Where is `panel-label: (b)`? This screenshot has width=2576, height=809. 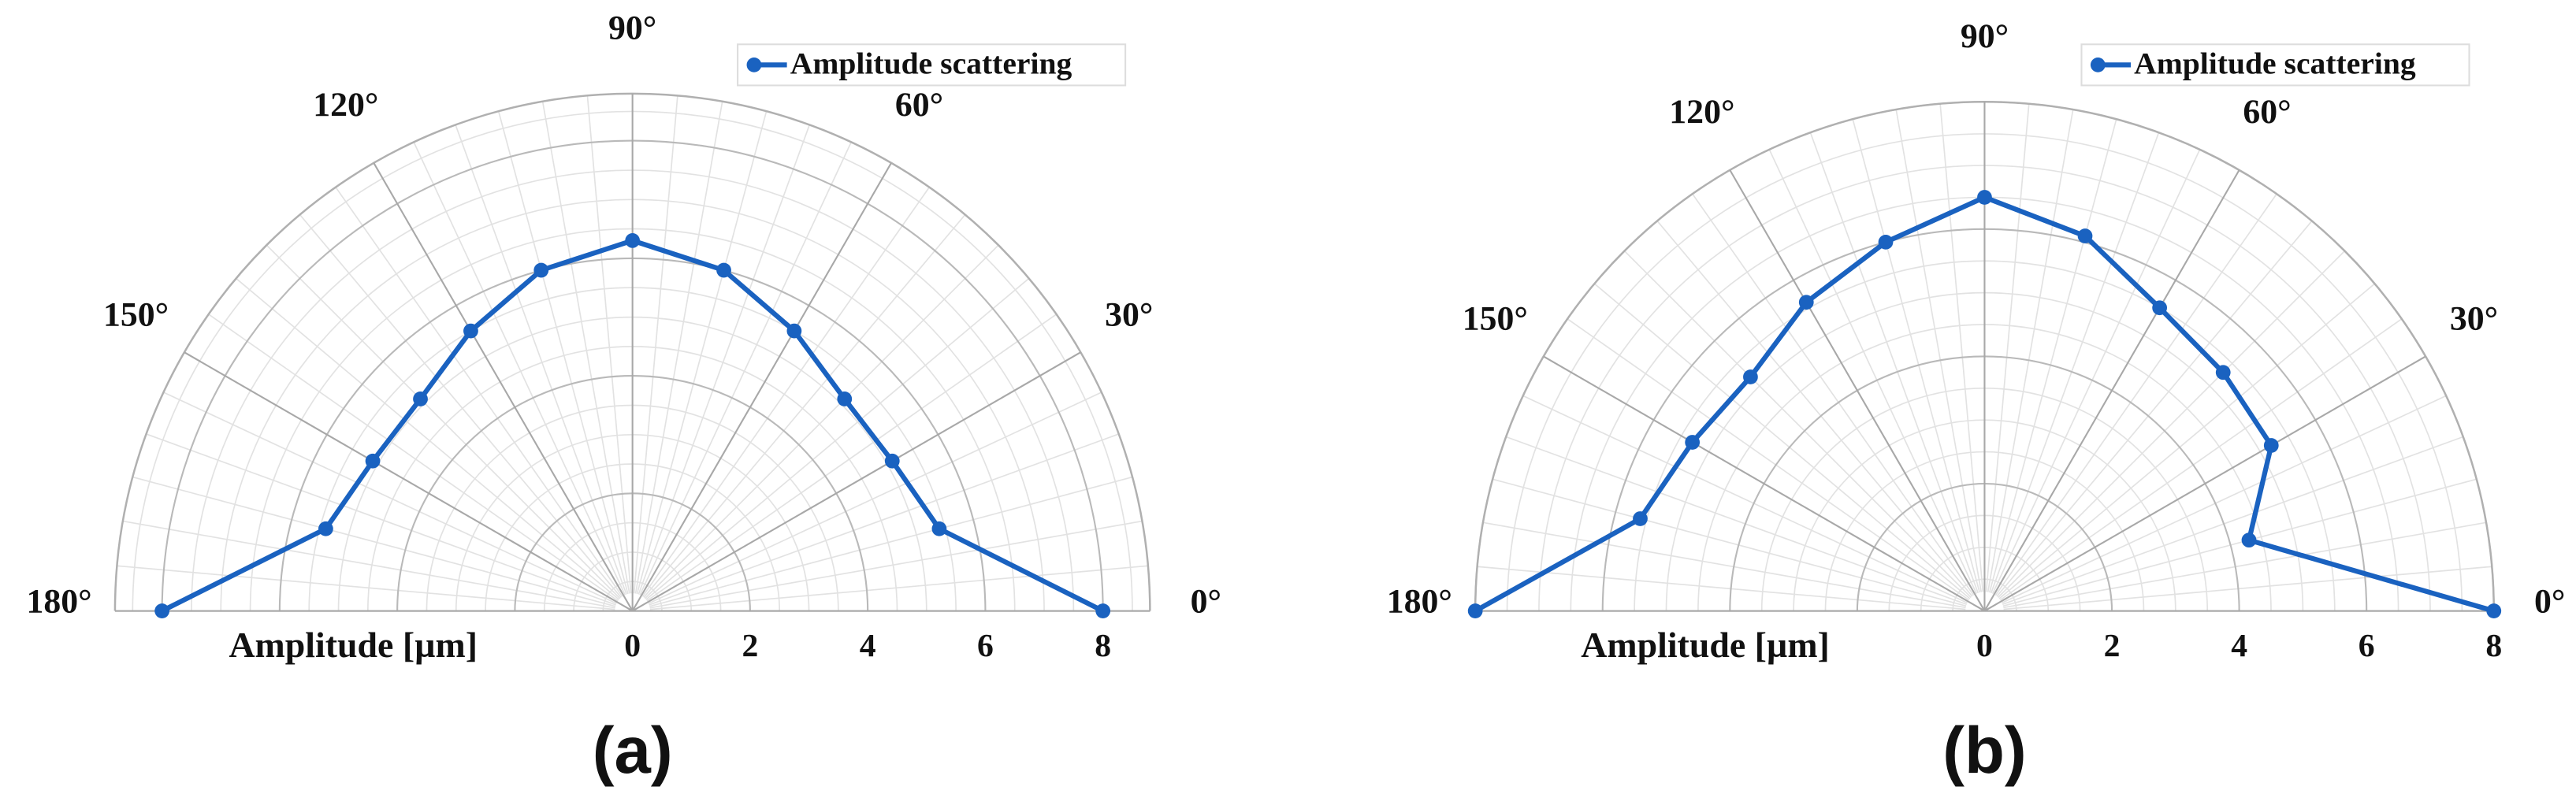 panel-label: (b) is located at coordinates (1984, 751).